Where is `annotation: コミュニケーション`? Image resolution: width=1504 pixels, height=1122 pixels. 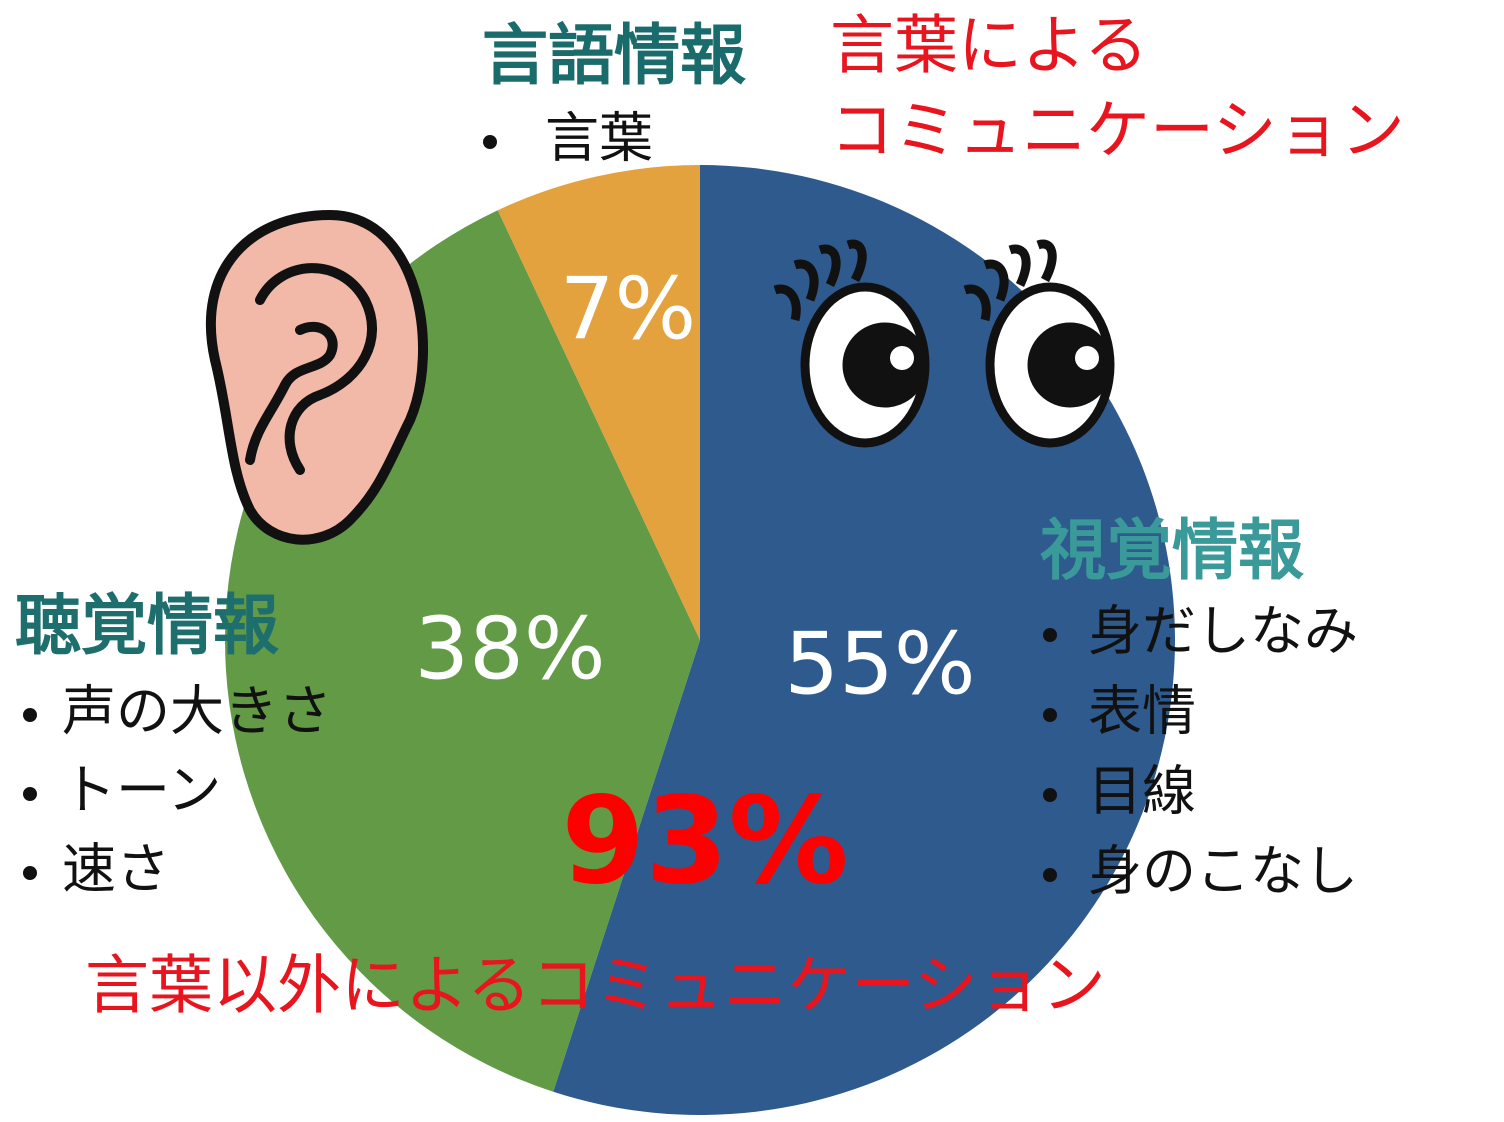 annotation: コミュニケーション is located at coordinates (1117, 132).